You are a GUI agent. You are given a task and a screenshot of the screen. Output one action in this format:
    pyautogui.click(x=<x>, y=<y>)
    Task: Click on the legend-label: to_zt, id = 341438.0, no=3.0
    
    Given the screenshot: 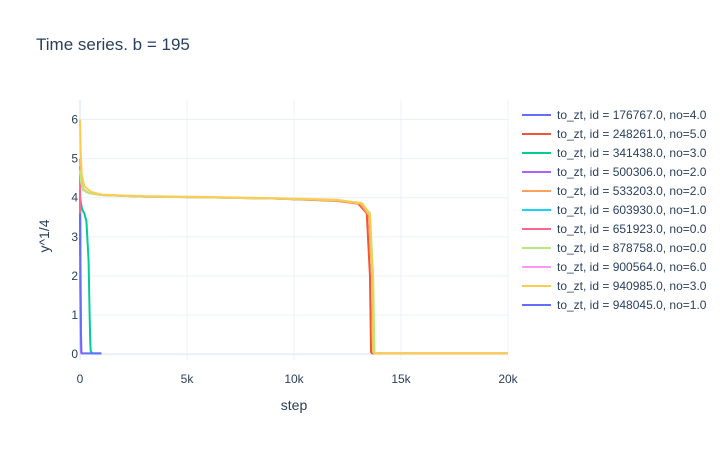 What is the action you would take?
    pyautogui.click(x=632, y=153)
    